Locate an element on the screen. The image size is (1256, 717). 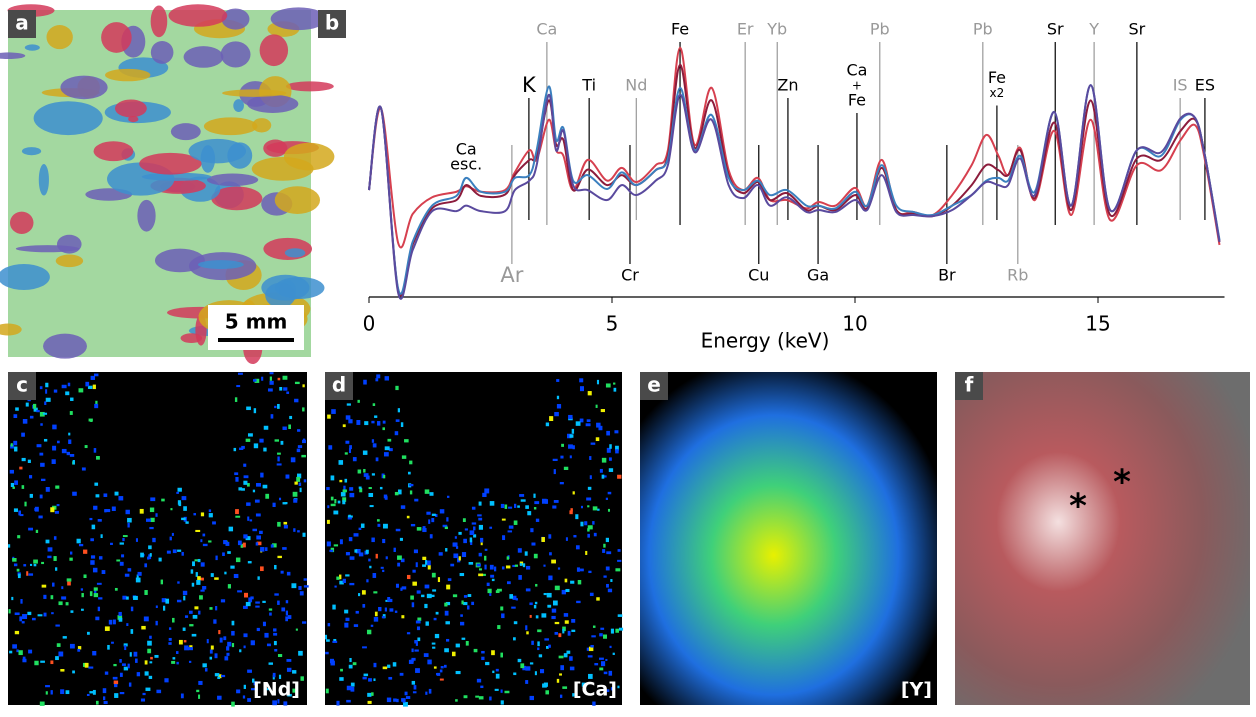
marker: * is located at coordinates (1078, 507).